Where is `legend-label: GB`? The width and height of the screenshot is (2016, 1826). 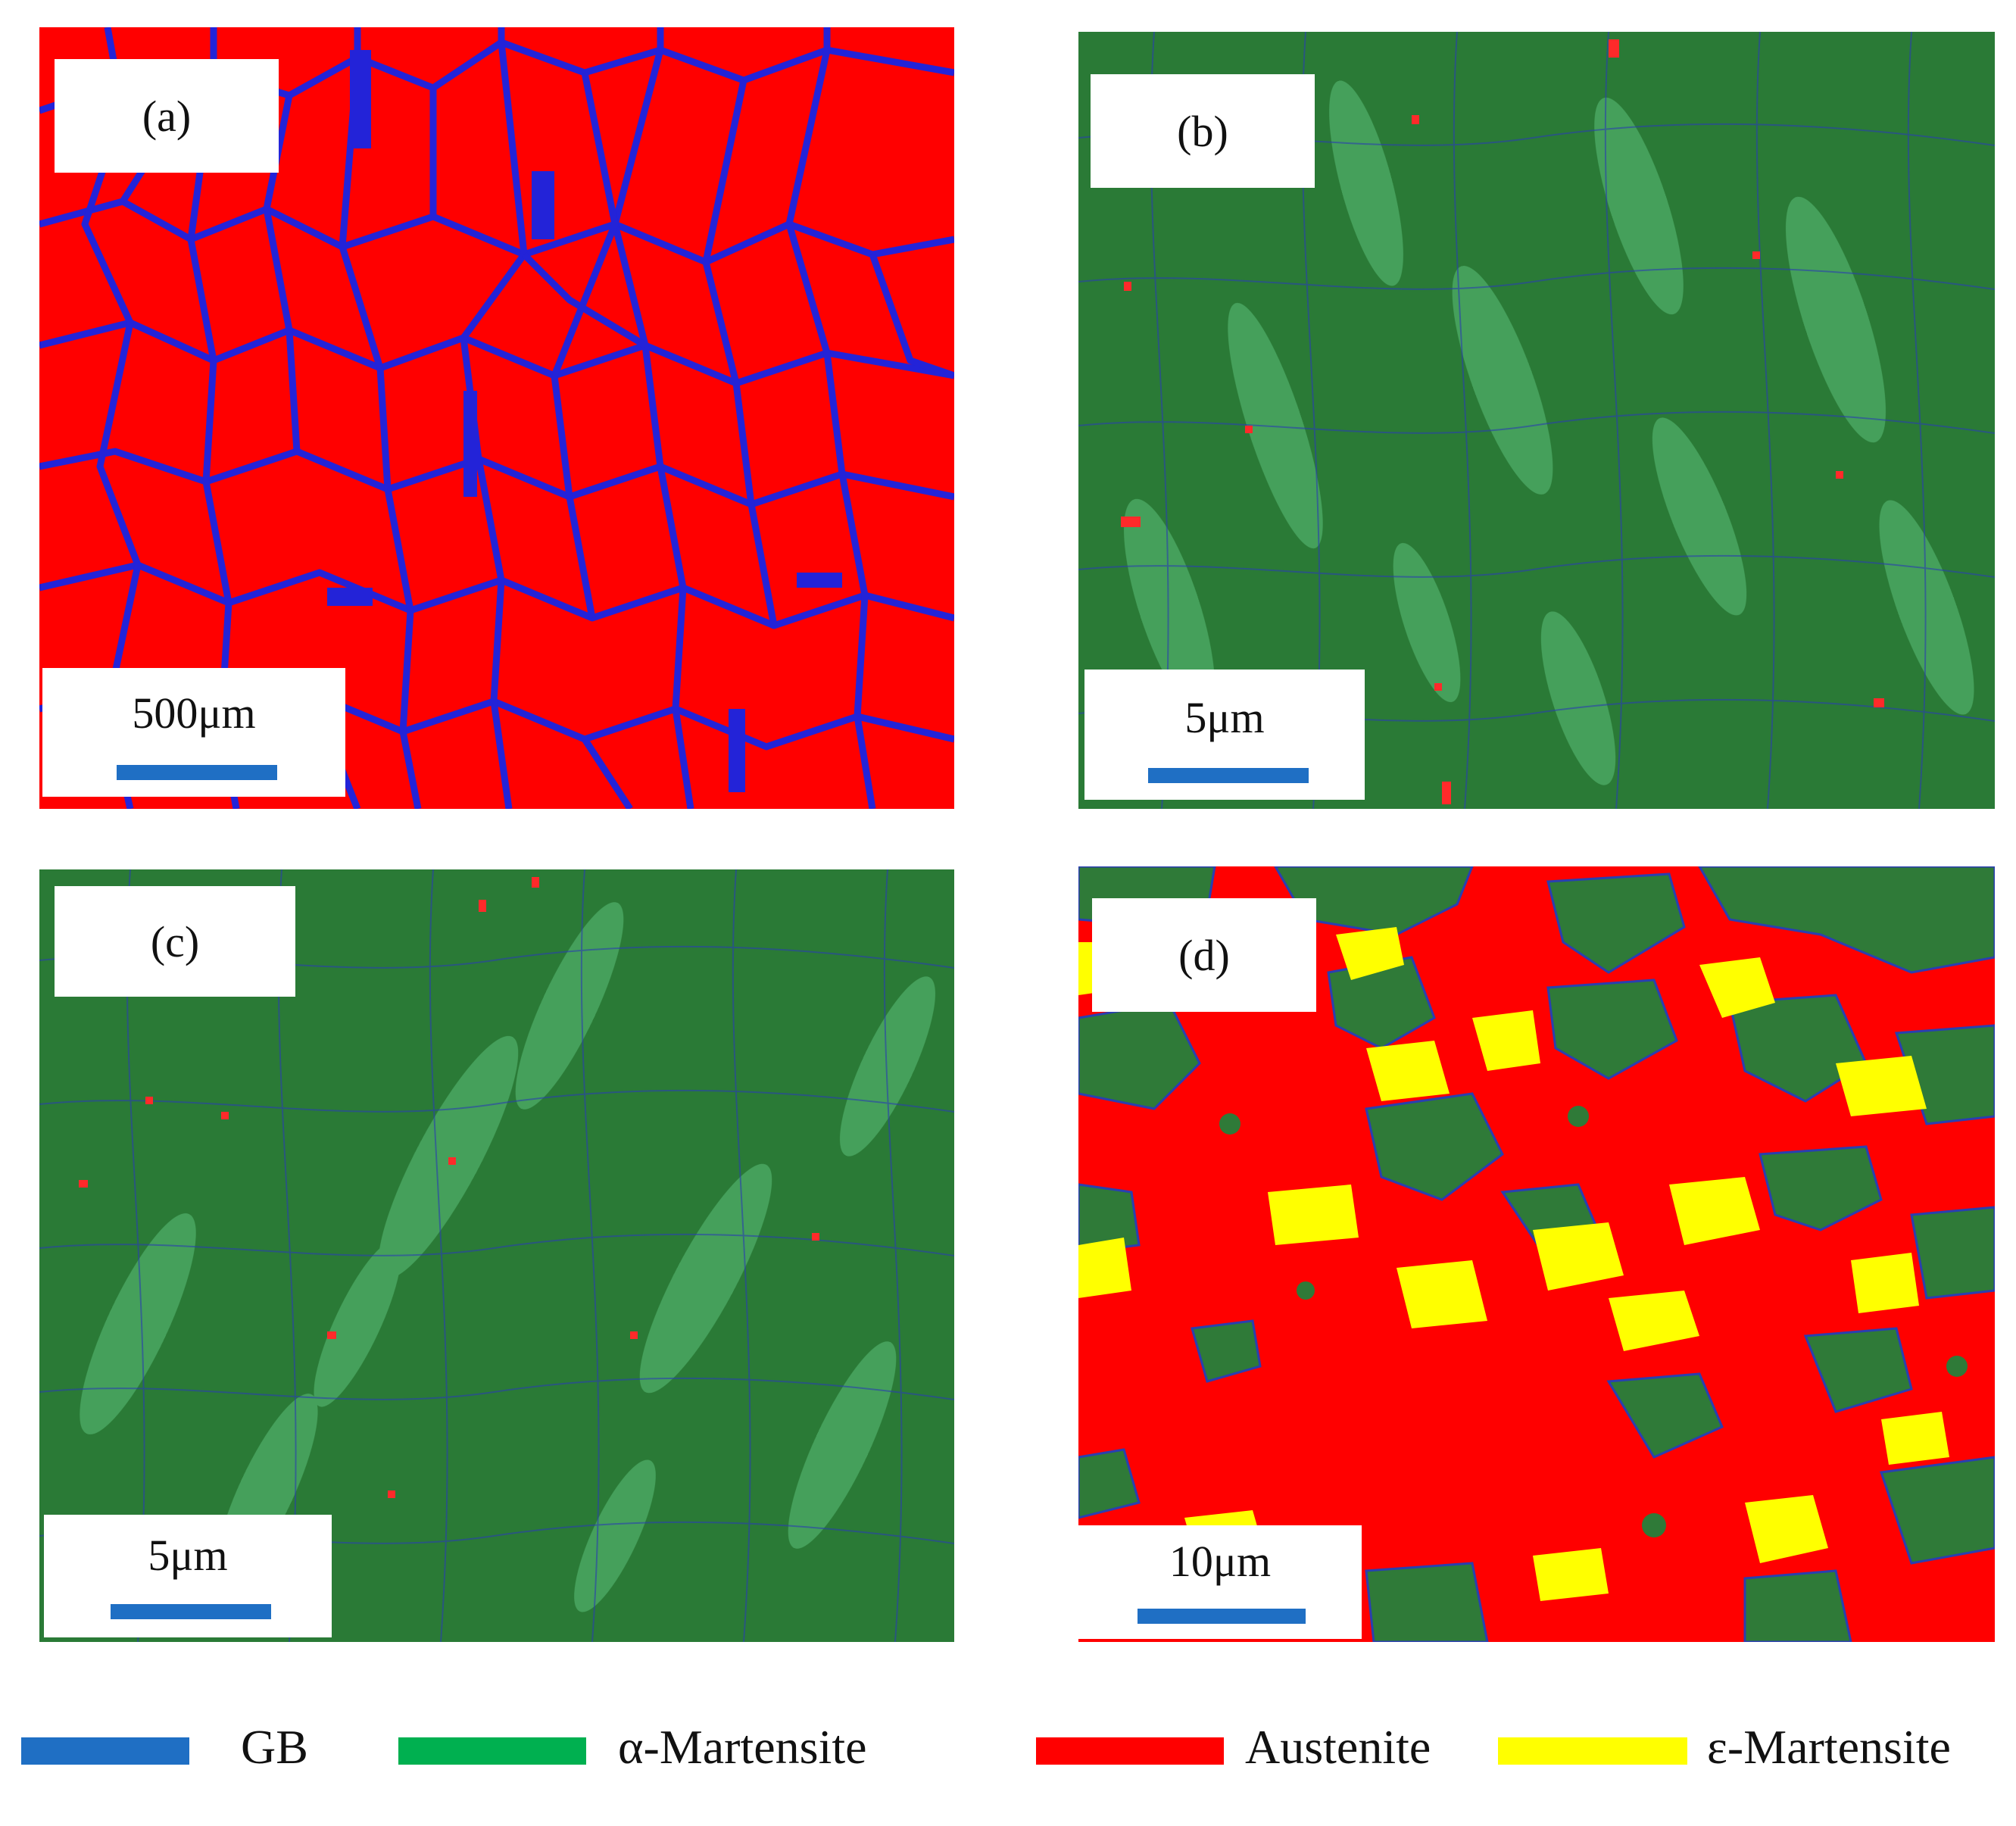 legend-label: GB is located at coordinates (275, 1747).